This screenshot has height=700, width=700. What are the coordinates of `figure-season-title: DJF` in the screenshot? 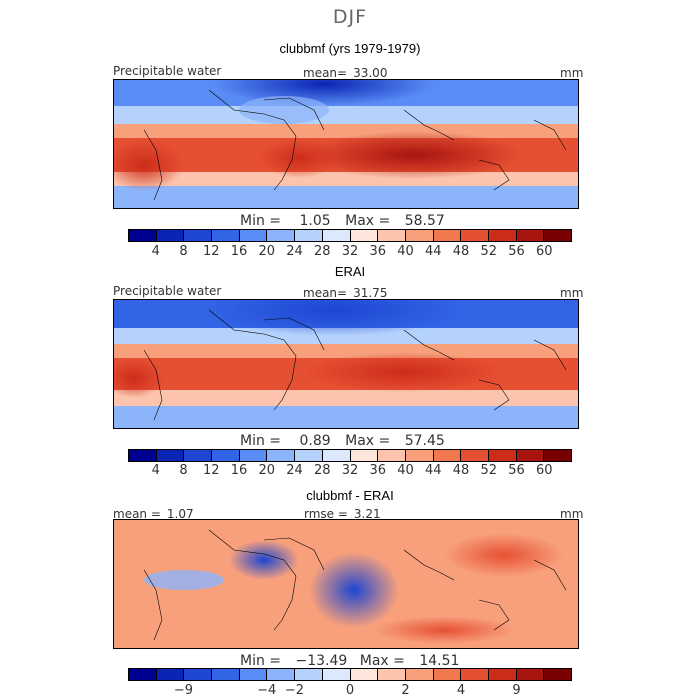 It's located at (350, 17).